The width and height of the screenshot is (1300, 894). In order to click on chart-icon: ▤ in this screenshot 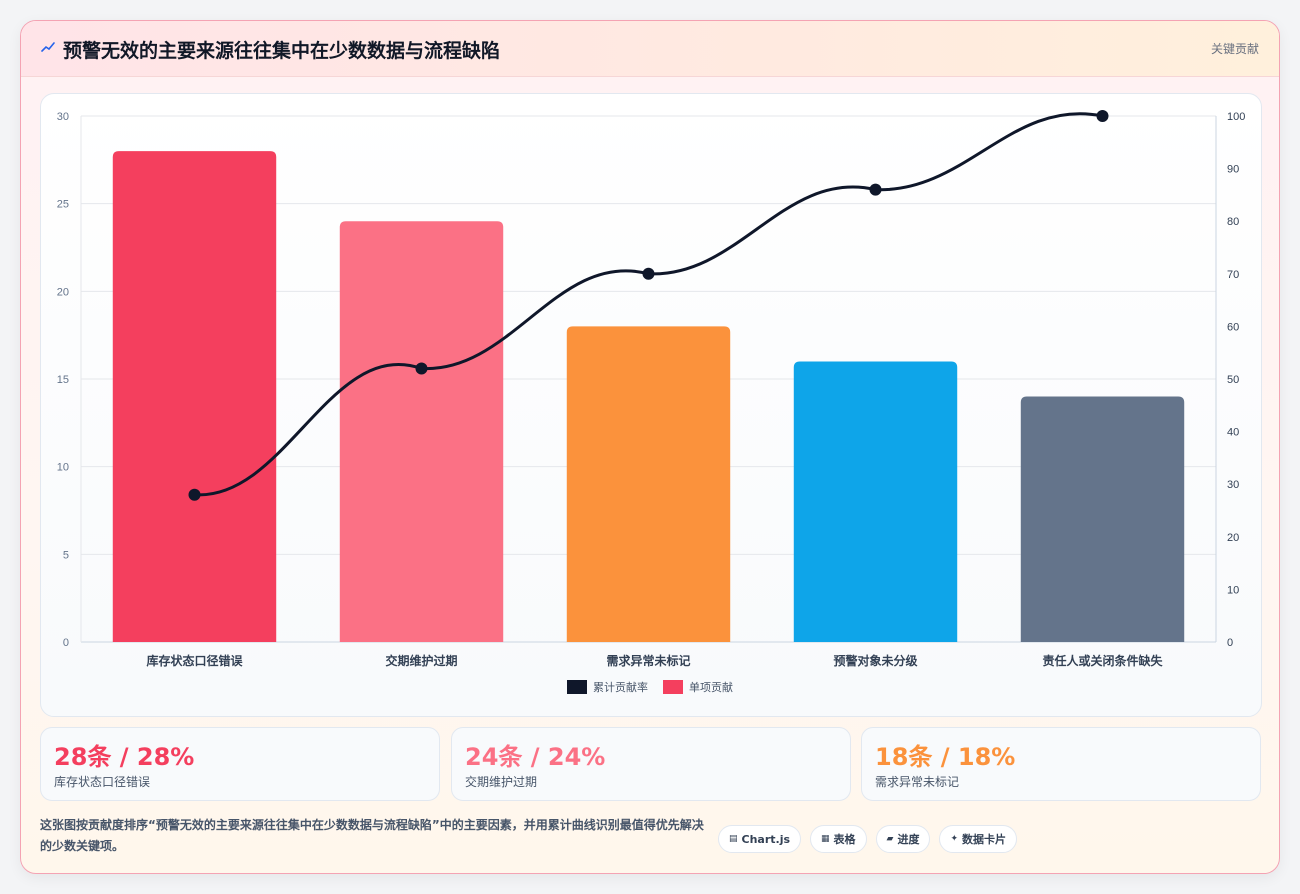, I will do `click(733, 839)`.